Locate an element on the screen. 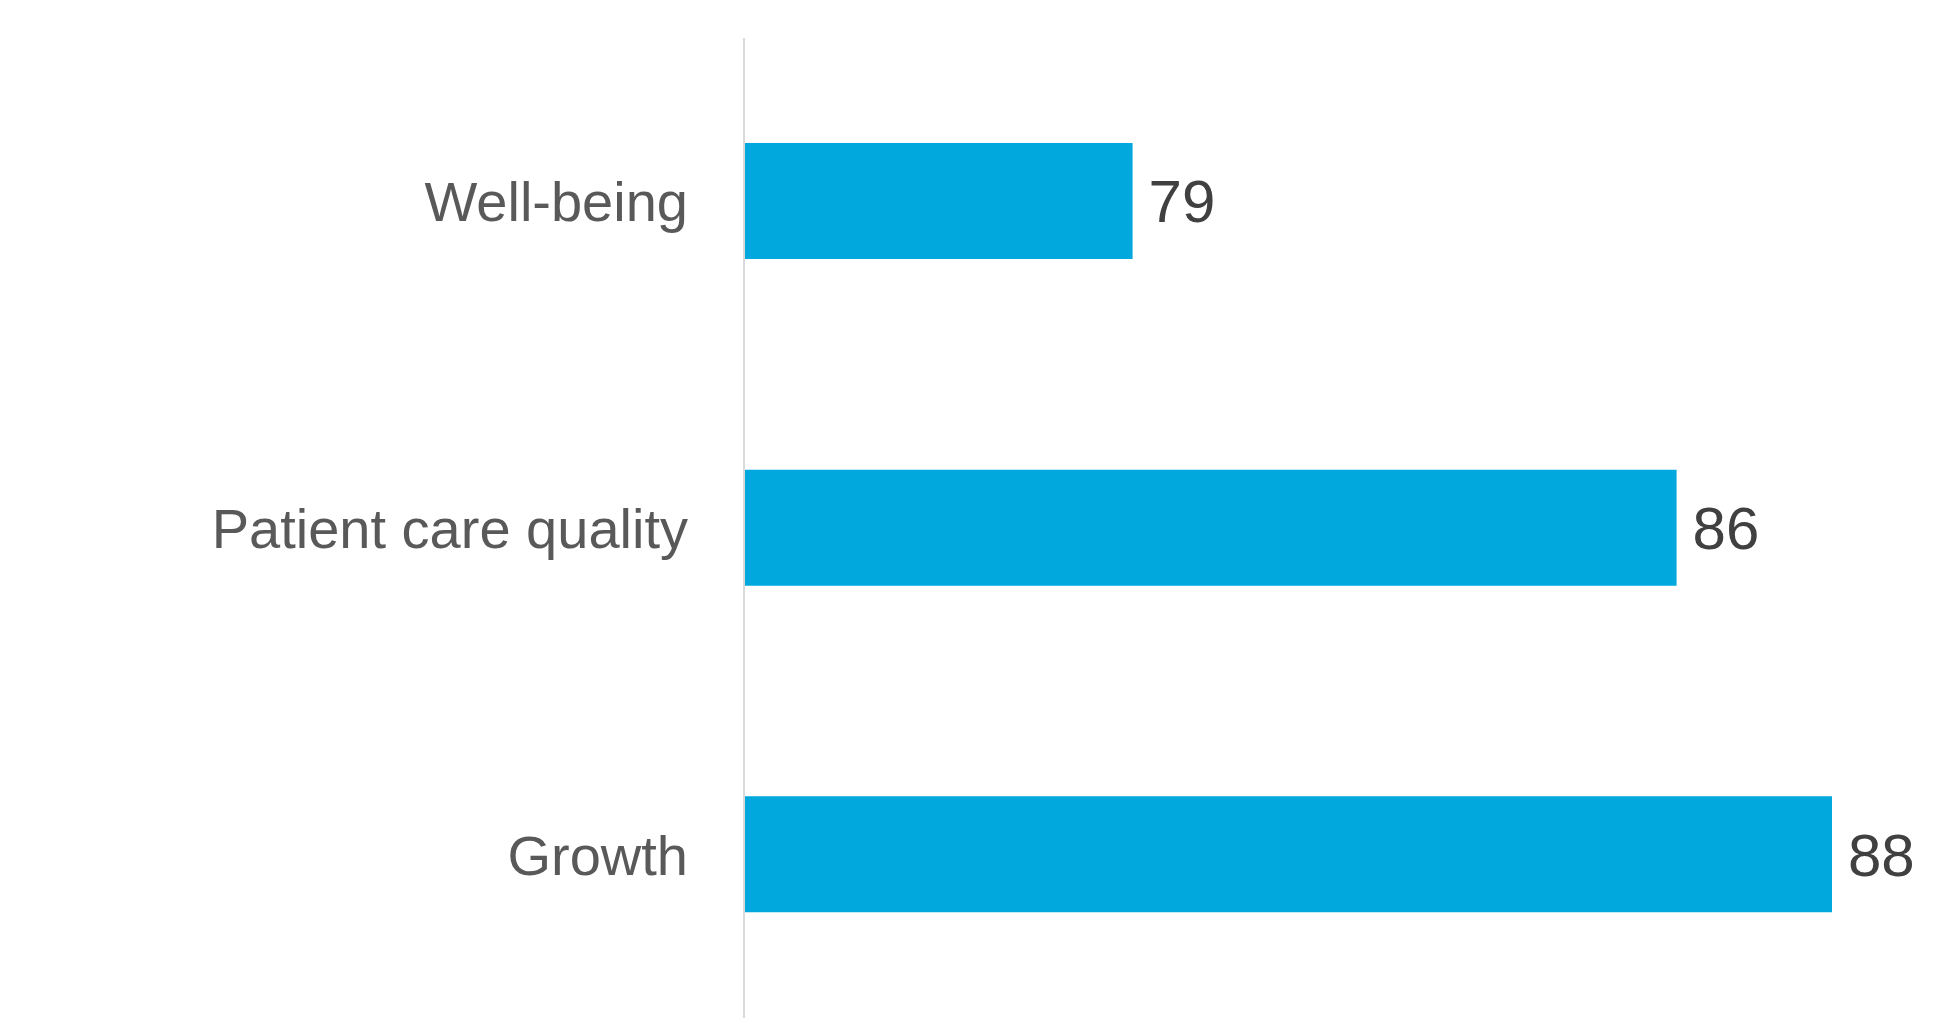 This screenshot has height=1018, width=1934. y-tick-label: Growth is located at coordinates (597, 855).